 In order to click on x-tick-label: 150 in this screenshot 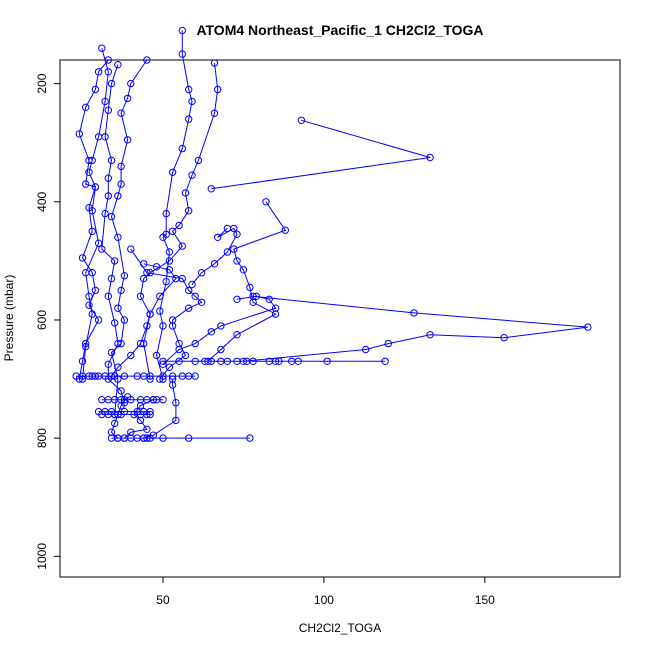, I will do `click(485, 600)`.